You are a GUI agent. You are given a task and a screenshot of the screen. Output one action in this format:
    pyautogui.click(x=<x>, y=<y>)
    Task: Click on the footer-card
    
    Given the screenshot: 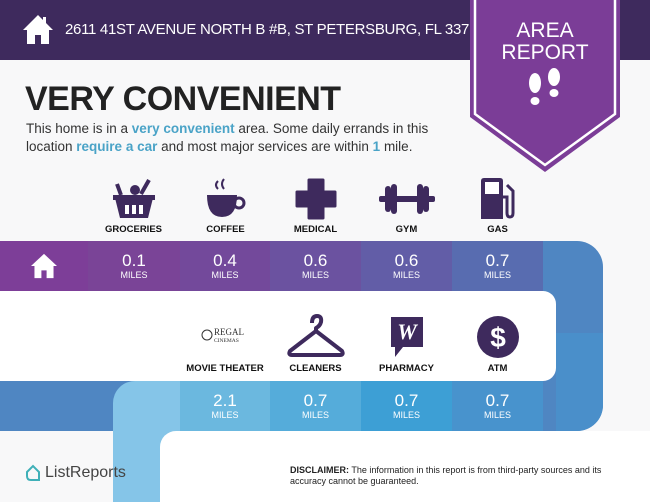 What is the action you would take?
    pyautogui.click(x=405, y=466)
    